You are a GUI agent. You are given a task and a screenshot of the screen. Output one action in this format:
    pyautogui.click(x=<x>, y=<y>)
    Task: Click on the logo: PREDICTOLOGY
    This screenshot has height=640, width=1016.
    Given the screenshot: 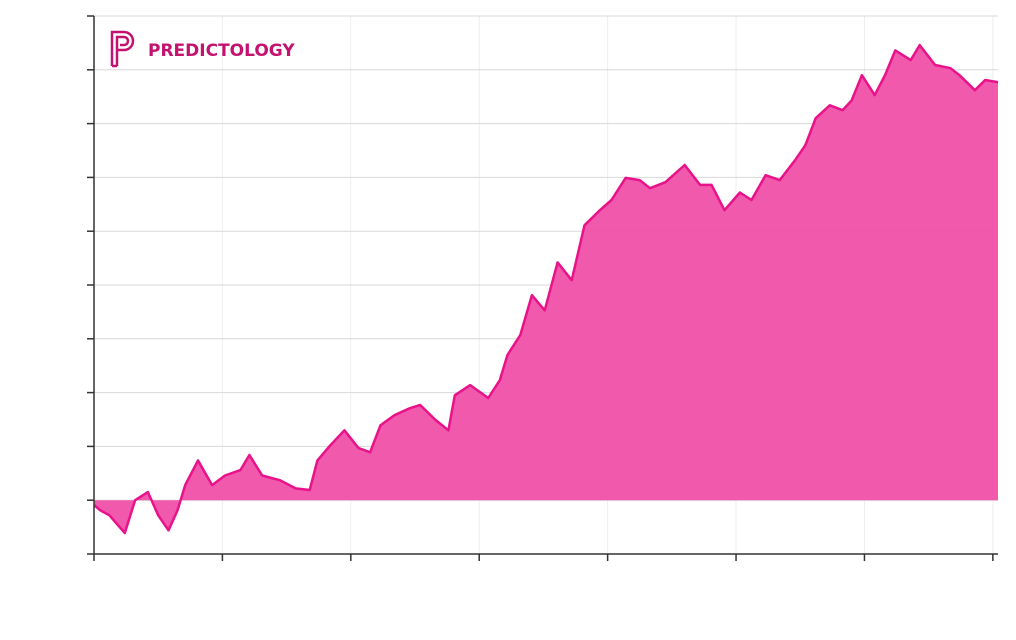 What is the action you would take?
    pyautogui.click(x=202, y=49)
    